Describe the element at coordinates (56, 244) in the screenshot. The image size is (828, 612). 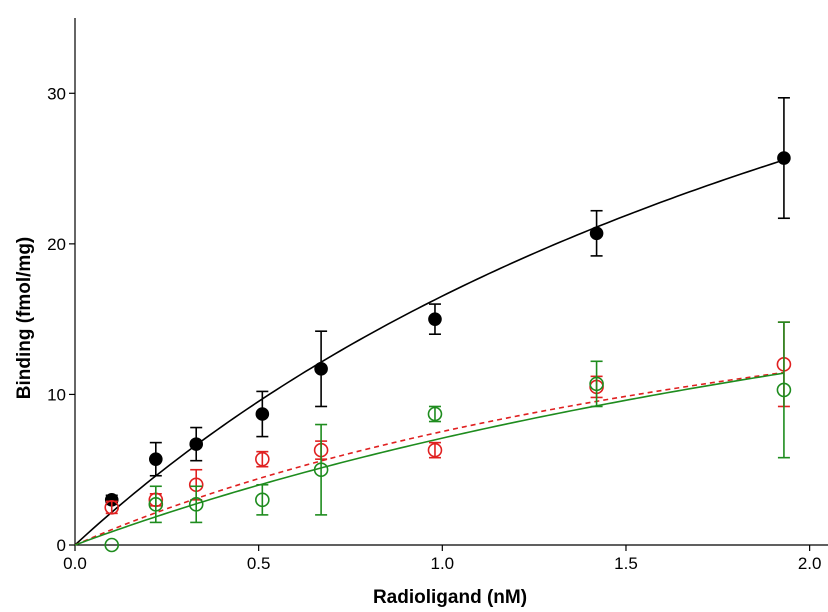
I see `y-tick-label: 20` at that location.